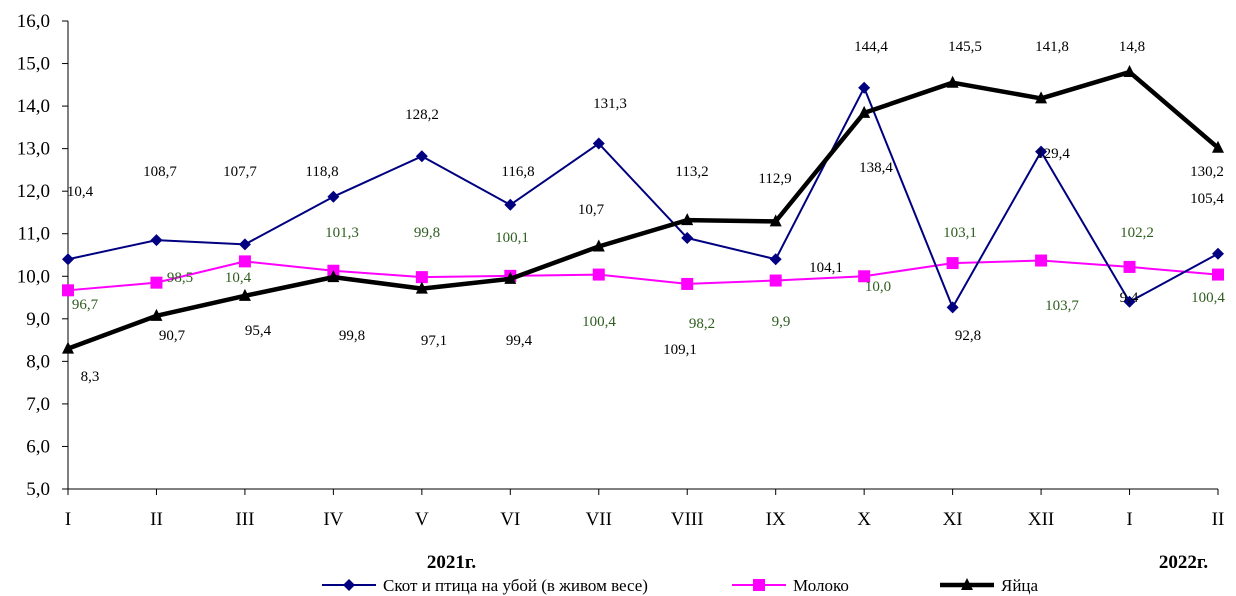  Describe the element at coordinates (960, 233) in the screenshot. I see `data-label-milk: 103,1` at that location.